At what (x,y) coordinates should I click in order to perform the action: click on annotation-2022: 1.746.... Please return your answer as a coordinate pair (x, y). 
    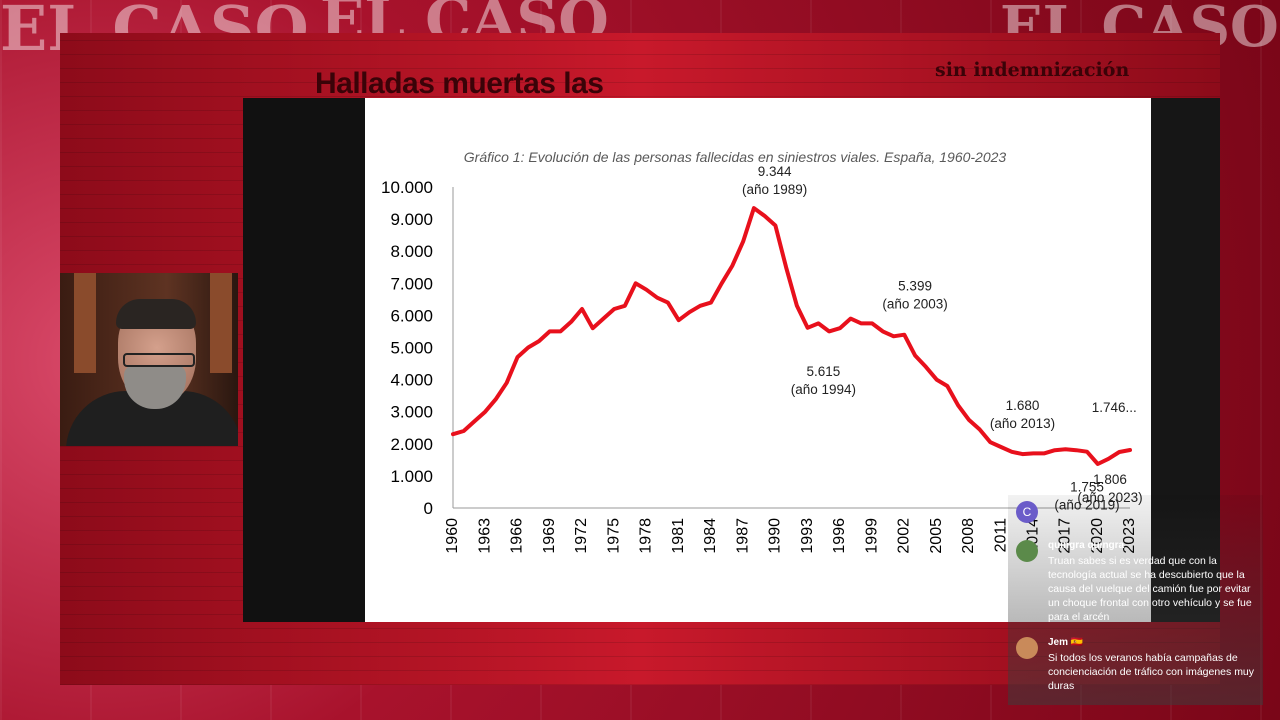
    Looking at the image, I should click on (1114, 407).